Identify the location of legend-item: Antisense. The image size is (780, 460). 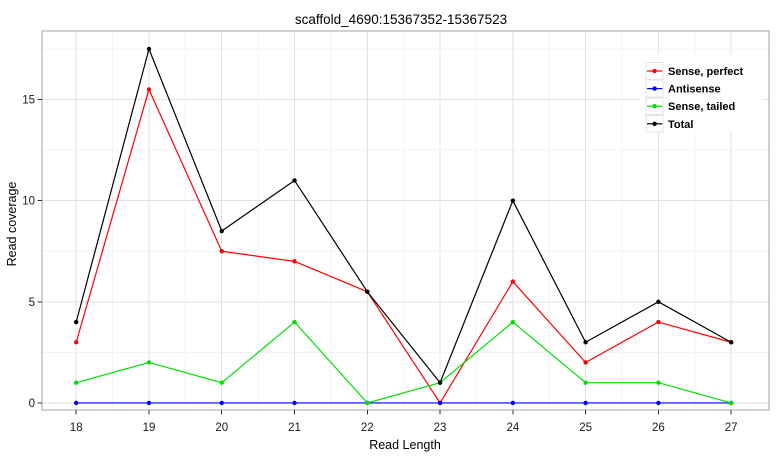
(683, 88).